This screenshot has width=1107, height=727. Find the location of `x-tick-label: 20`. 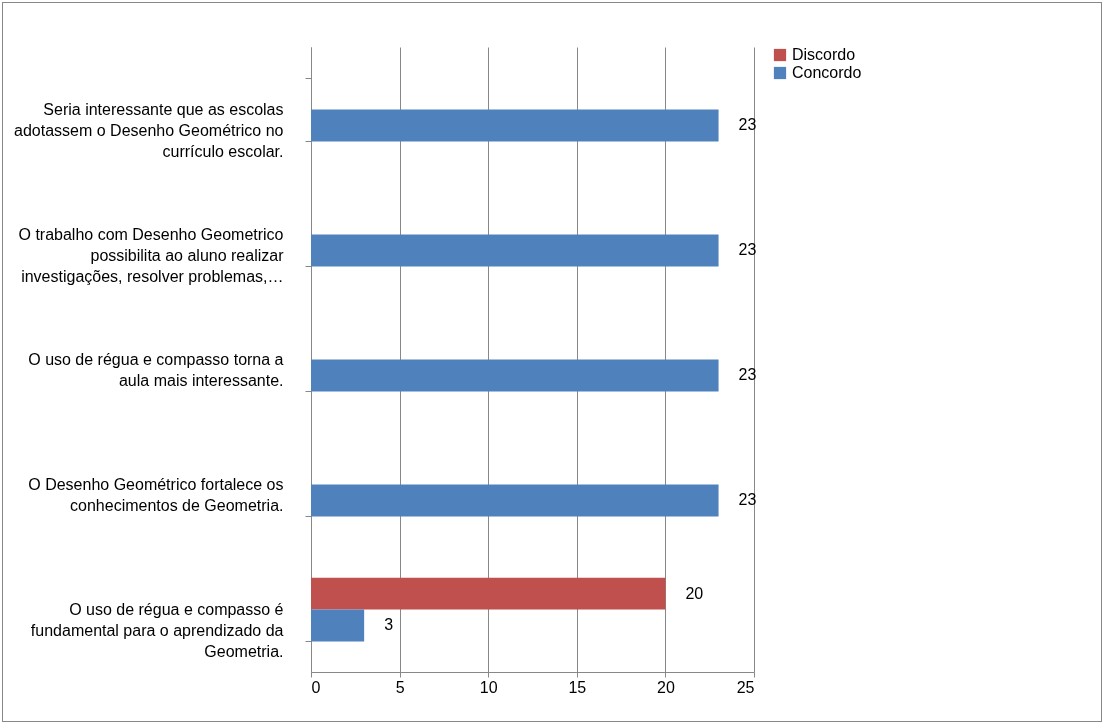

x-tick-label: 20 is located at coordinates (666, 687).